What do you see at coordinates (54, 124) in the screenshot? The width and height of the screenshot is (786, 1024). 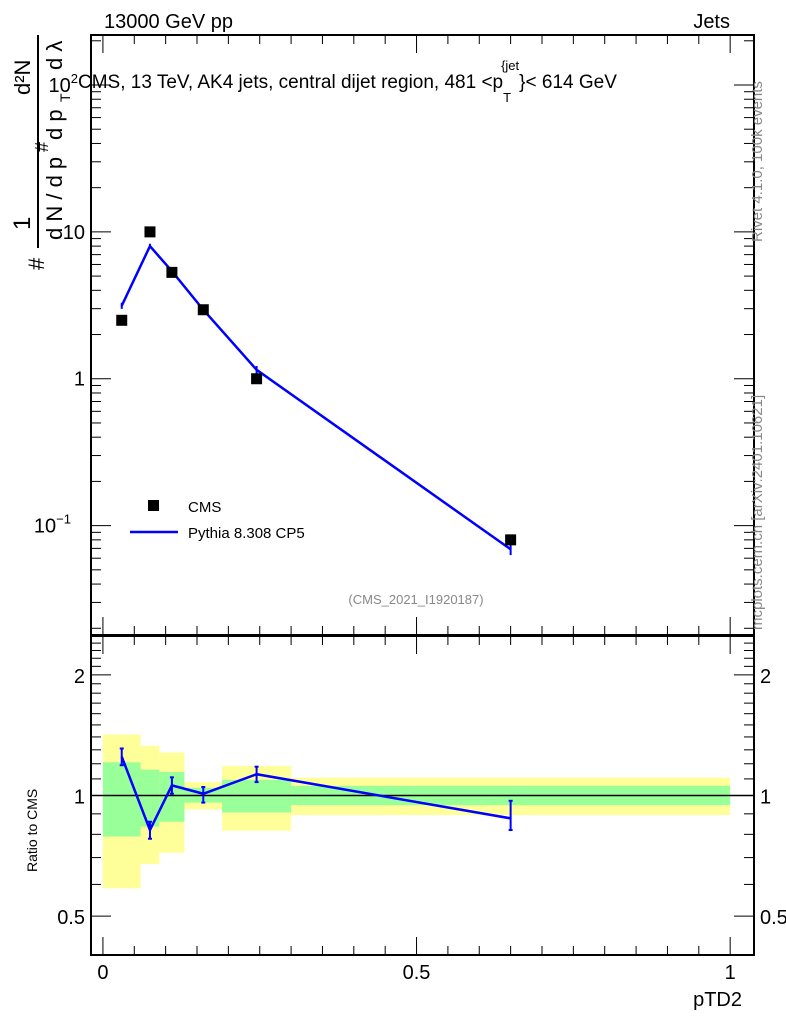 I see `svg-text: d p` at bounding box center [54, 124].